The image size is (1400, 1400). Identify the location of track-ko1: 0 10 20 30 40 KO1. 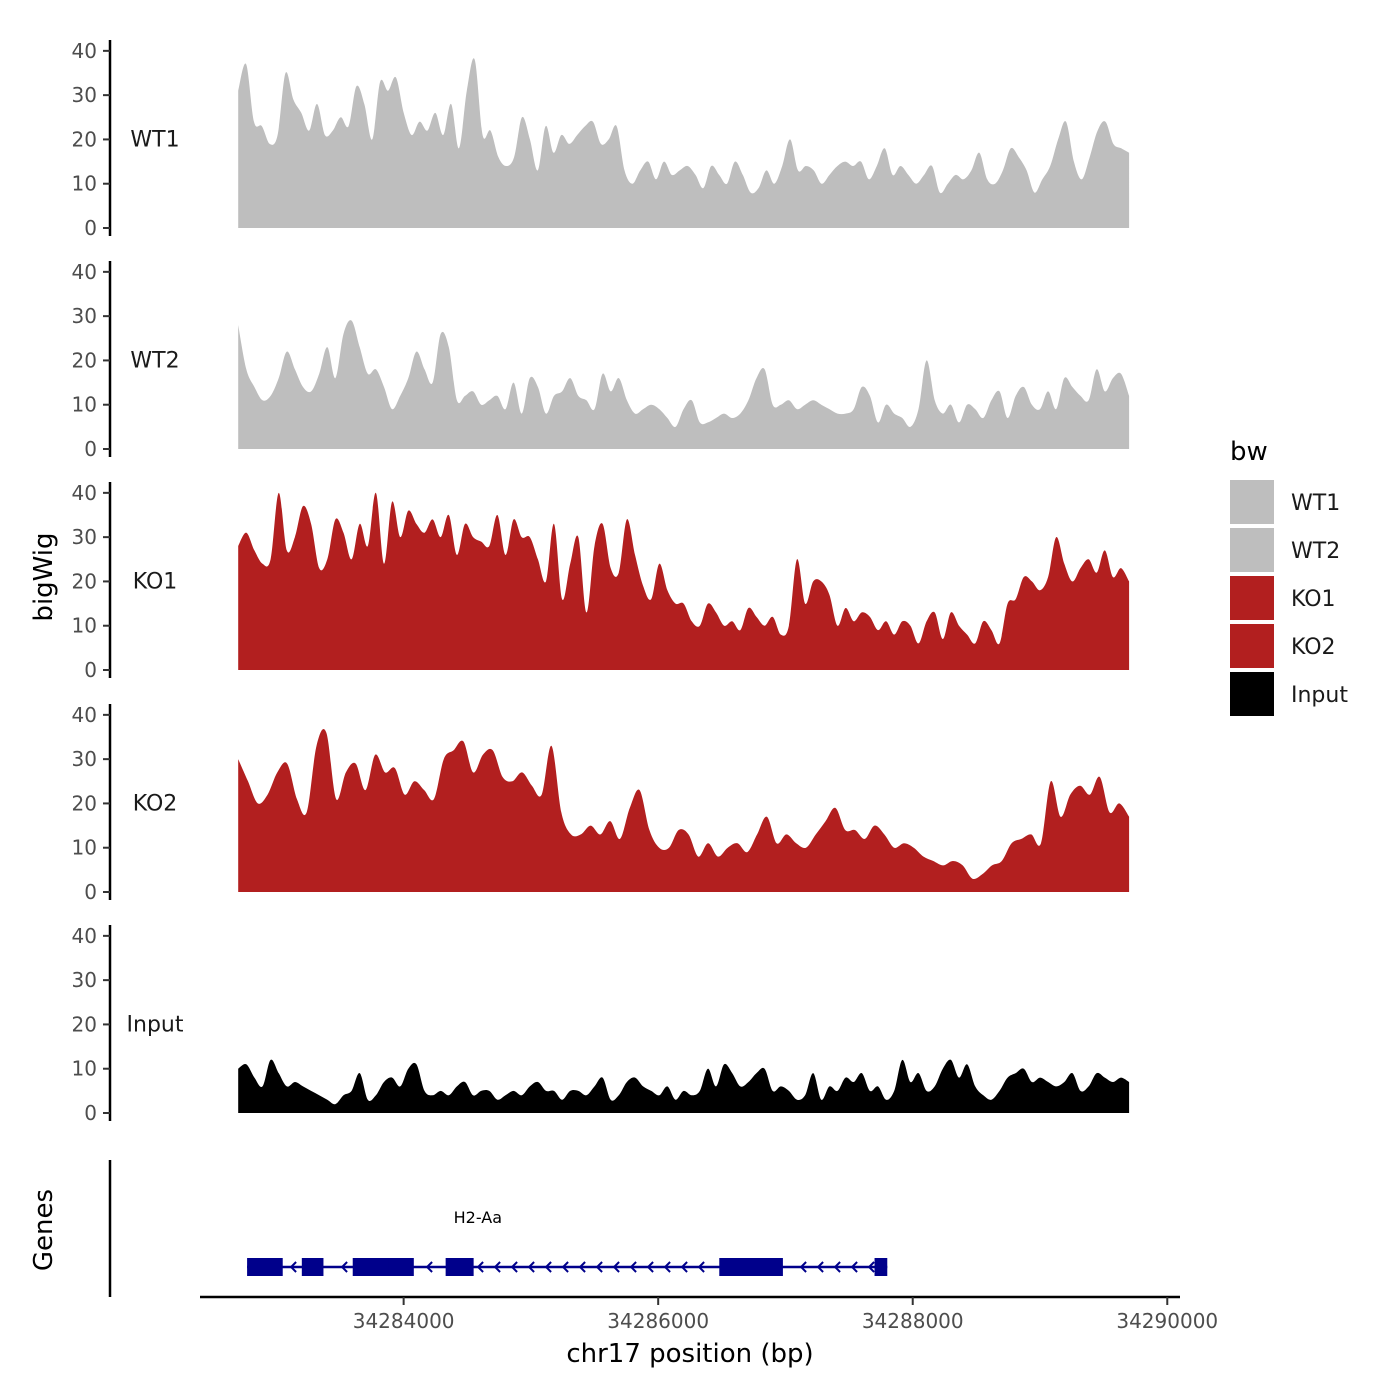
(601, 581).